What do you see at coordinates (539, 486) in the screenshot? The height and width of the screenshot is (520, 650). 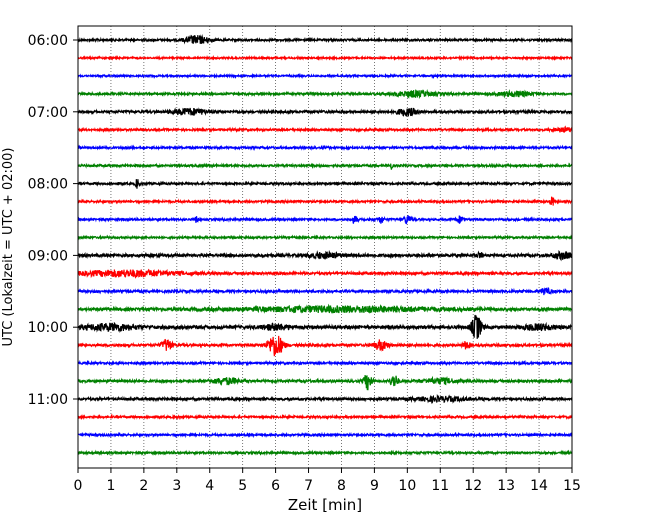 I see `x-tick-label-14: 14` at bounding box center [539, 486].